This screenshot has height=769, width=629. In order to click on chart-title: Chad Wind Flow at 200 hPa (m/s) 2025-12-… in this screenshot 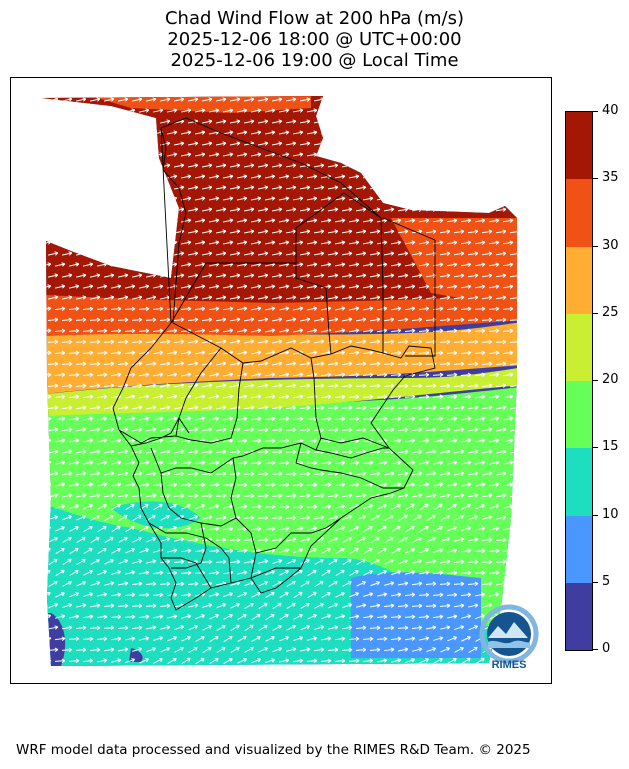, I will do `click(314, 39)`.